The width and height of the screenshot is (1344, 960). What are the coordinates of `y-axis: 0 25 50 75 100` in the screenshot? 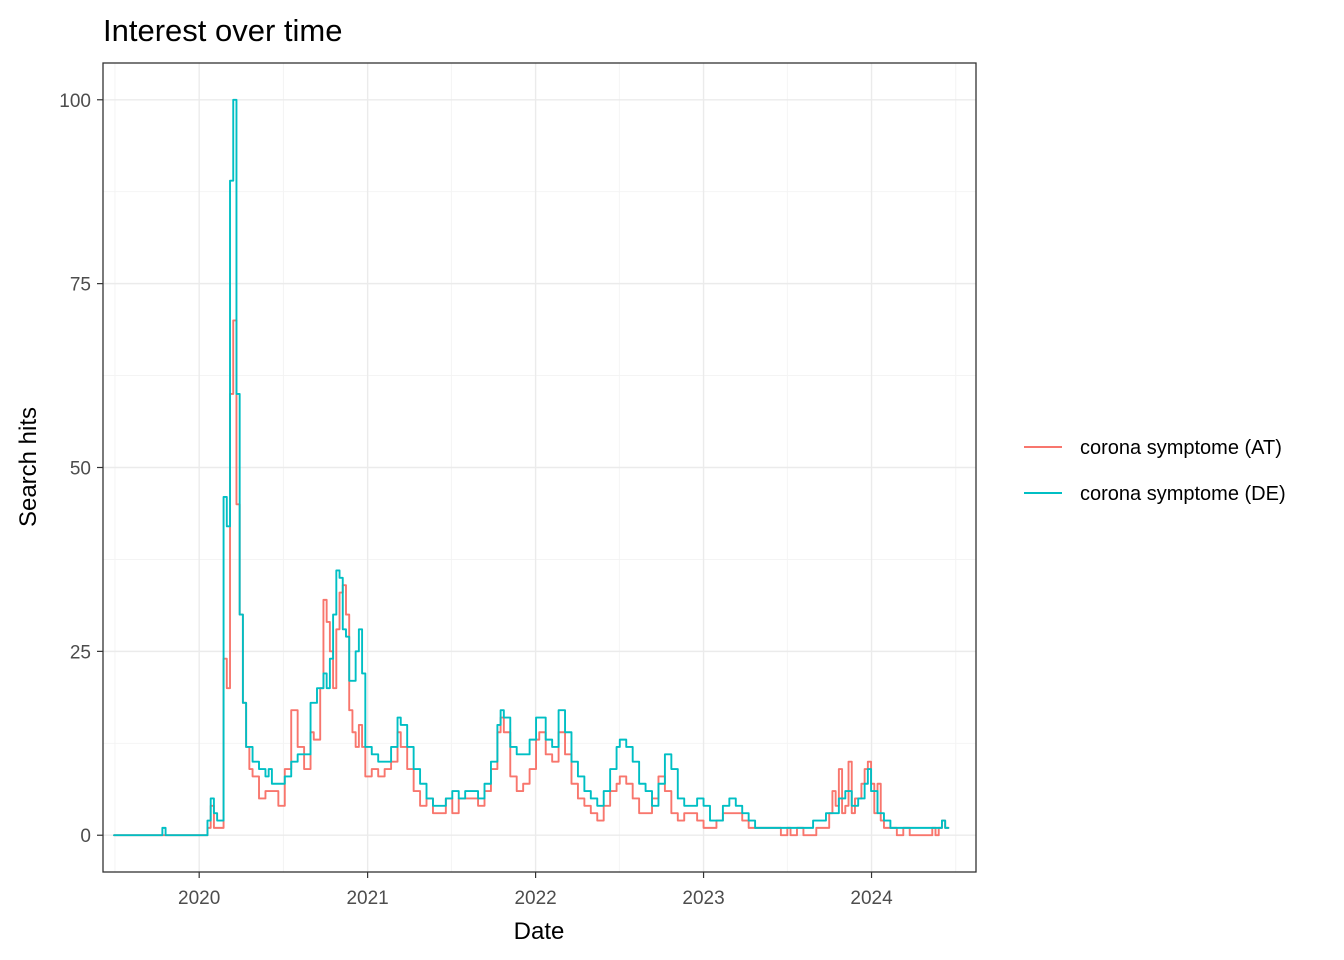 It's located at (81, 469).